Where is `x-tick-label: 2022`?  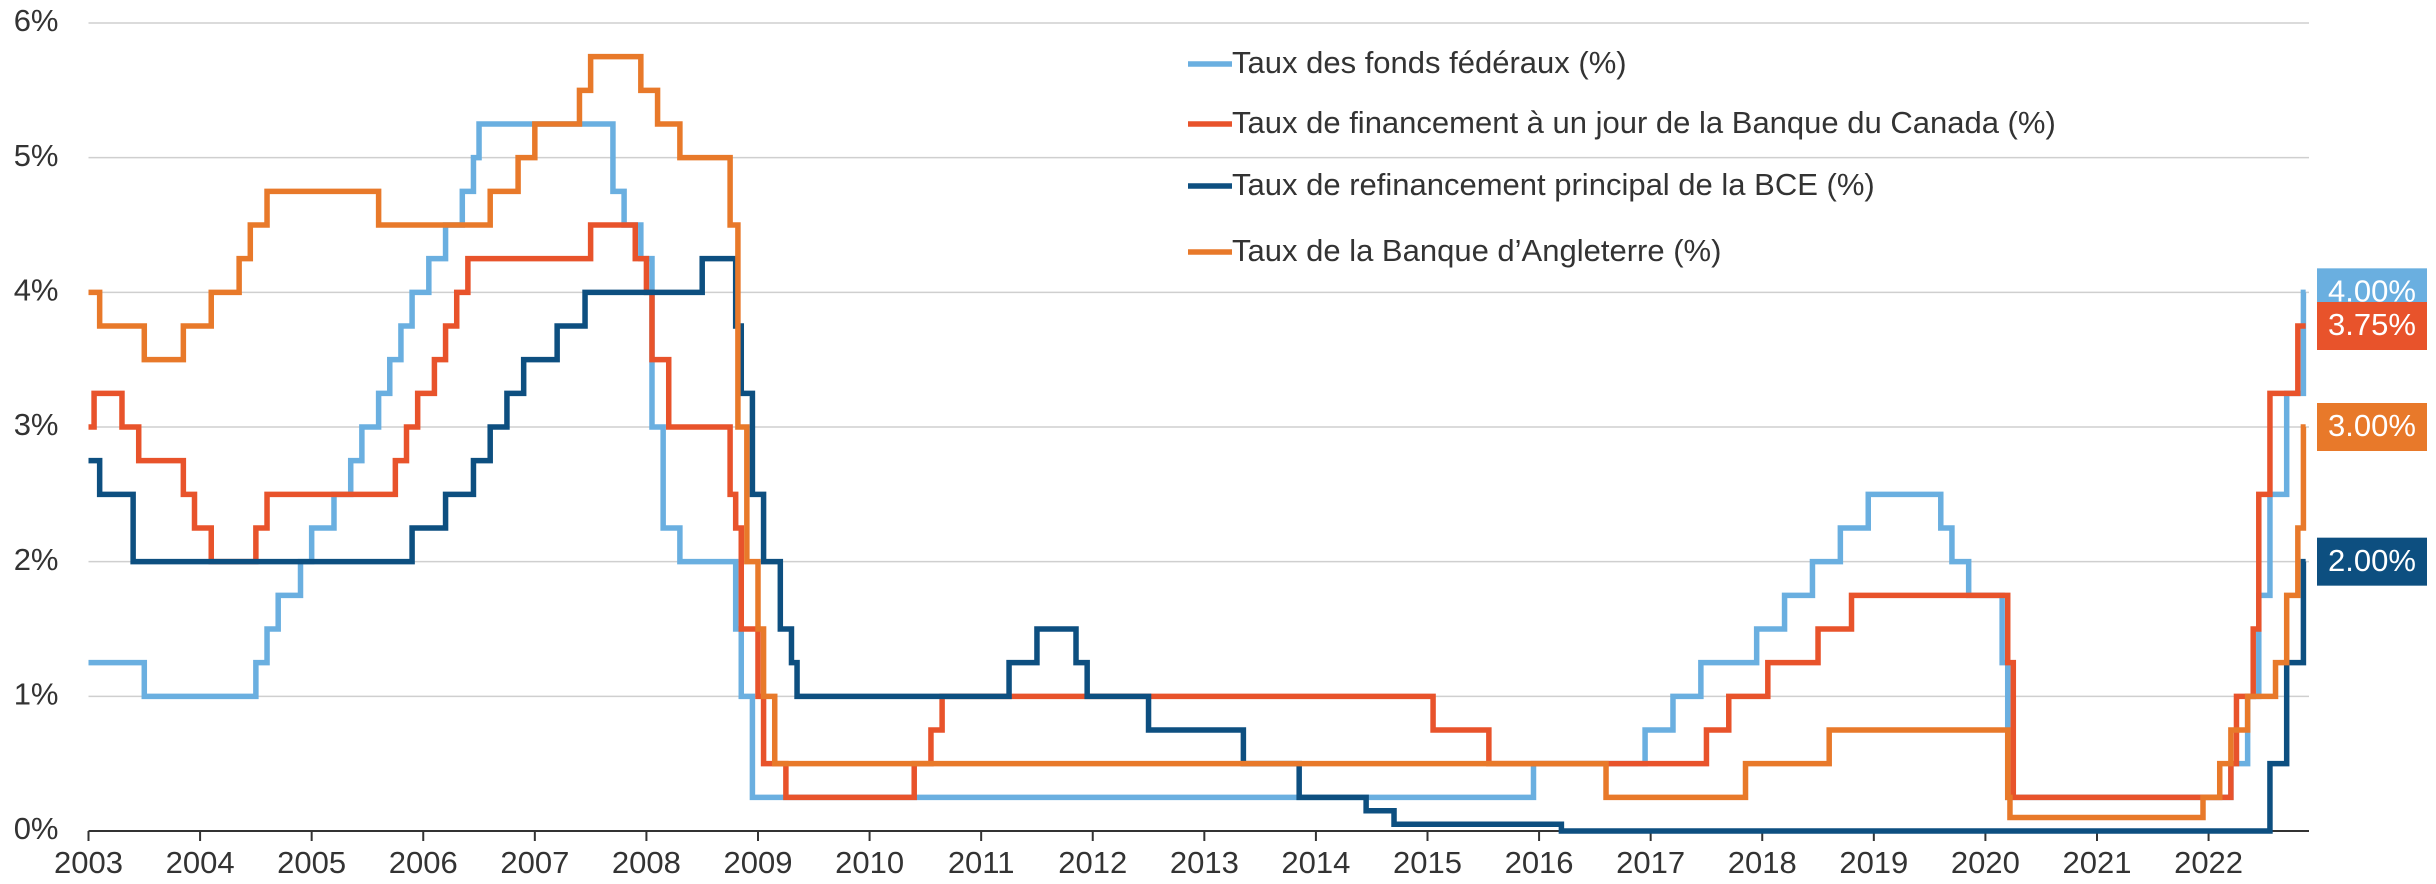
x-tick-label: 2022 is located at coordinates (2208, 862).